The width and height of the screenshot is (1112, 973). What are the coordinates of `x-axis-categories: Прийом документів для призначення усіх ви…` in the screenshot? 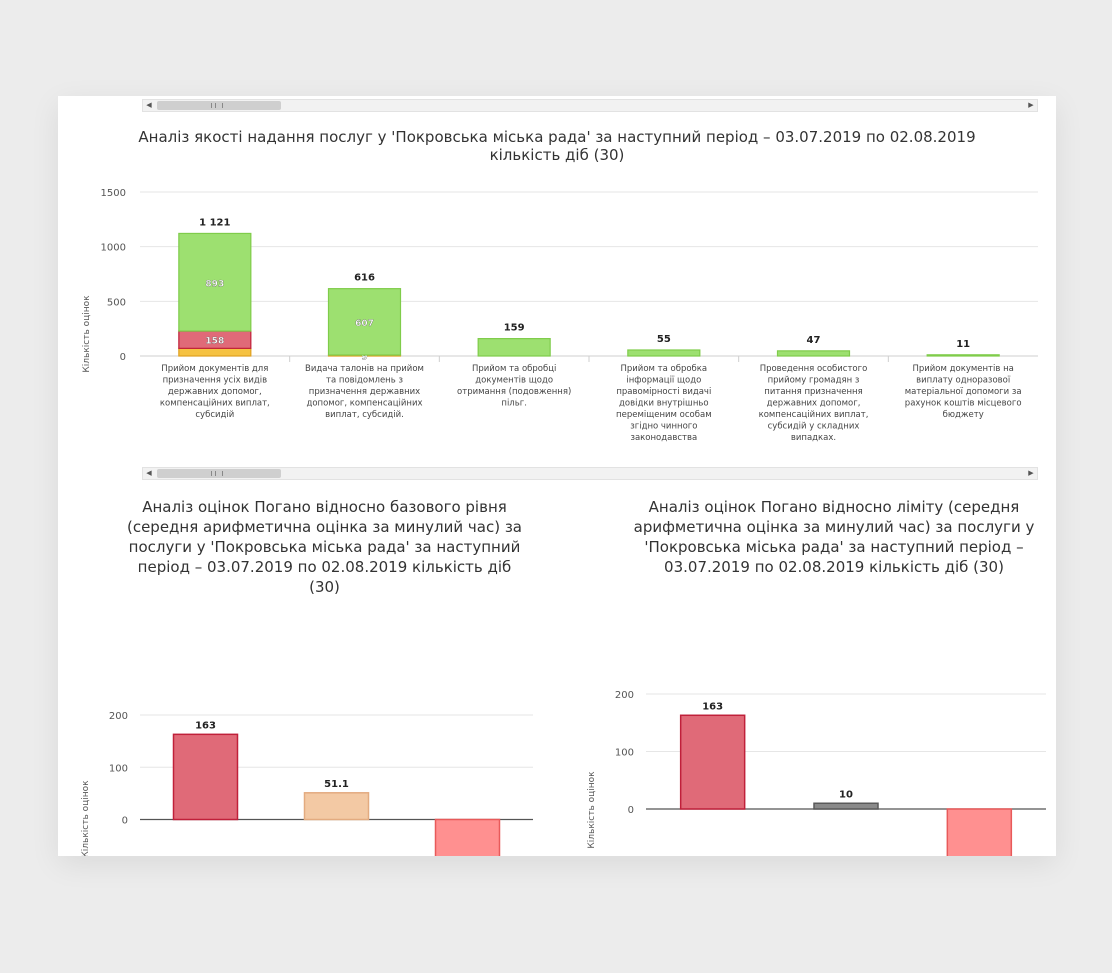 It's located at (591, 399).